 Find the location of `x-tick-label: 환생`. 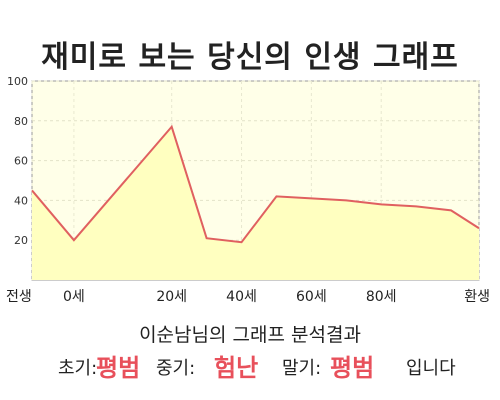

x-tick-label: 환생 is located at coordinates (477, 297).